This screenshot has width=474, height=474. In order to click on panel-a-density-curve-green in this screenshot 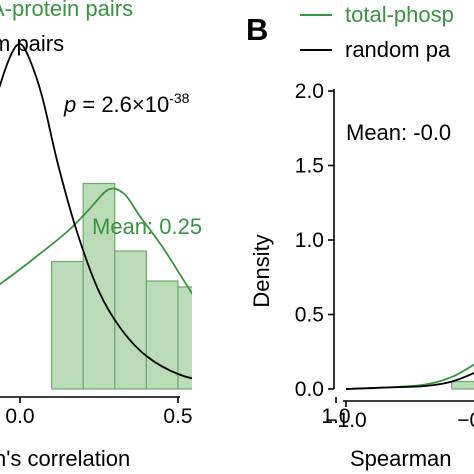, I will do `click(96, 241)`.